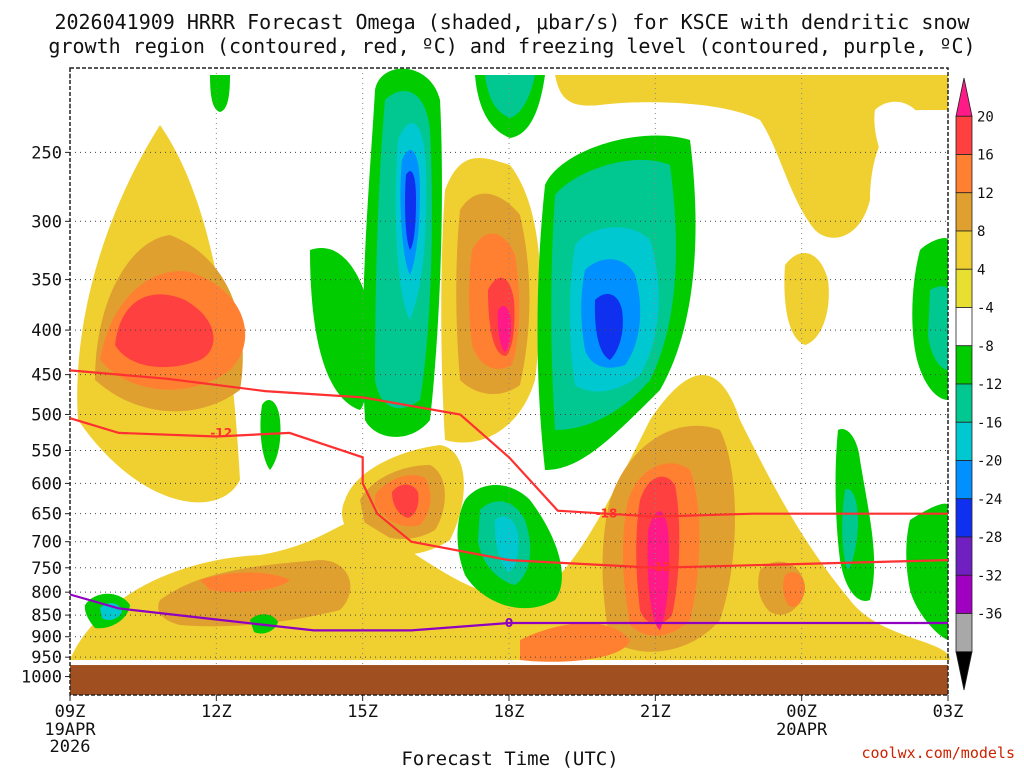 The width and height of the screenshot is (1024, 768). I want to click on y-tick-label: 300, so click(46, 222).